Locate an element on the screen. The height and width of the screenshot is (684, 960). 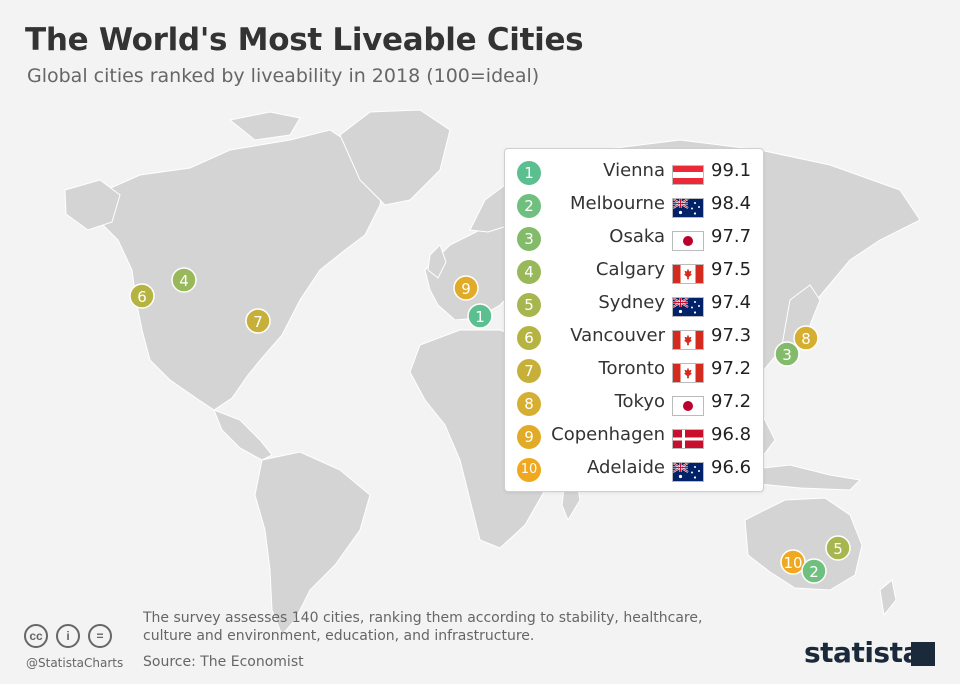
city-marker: 2 is located at coordinates (814, 571).